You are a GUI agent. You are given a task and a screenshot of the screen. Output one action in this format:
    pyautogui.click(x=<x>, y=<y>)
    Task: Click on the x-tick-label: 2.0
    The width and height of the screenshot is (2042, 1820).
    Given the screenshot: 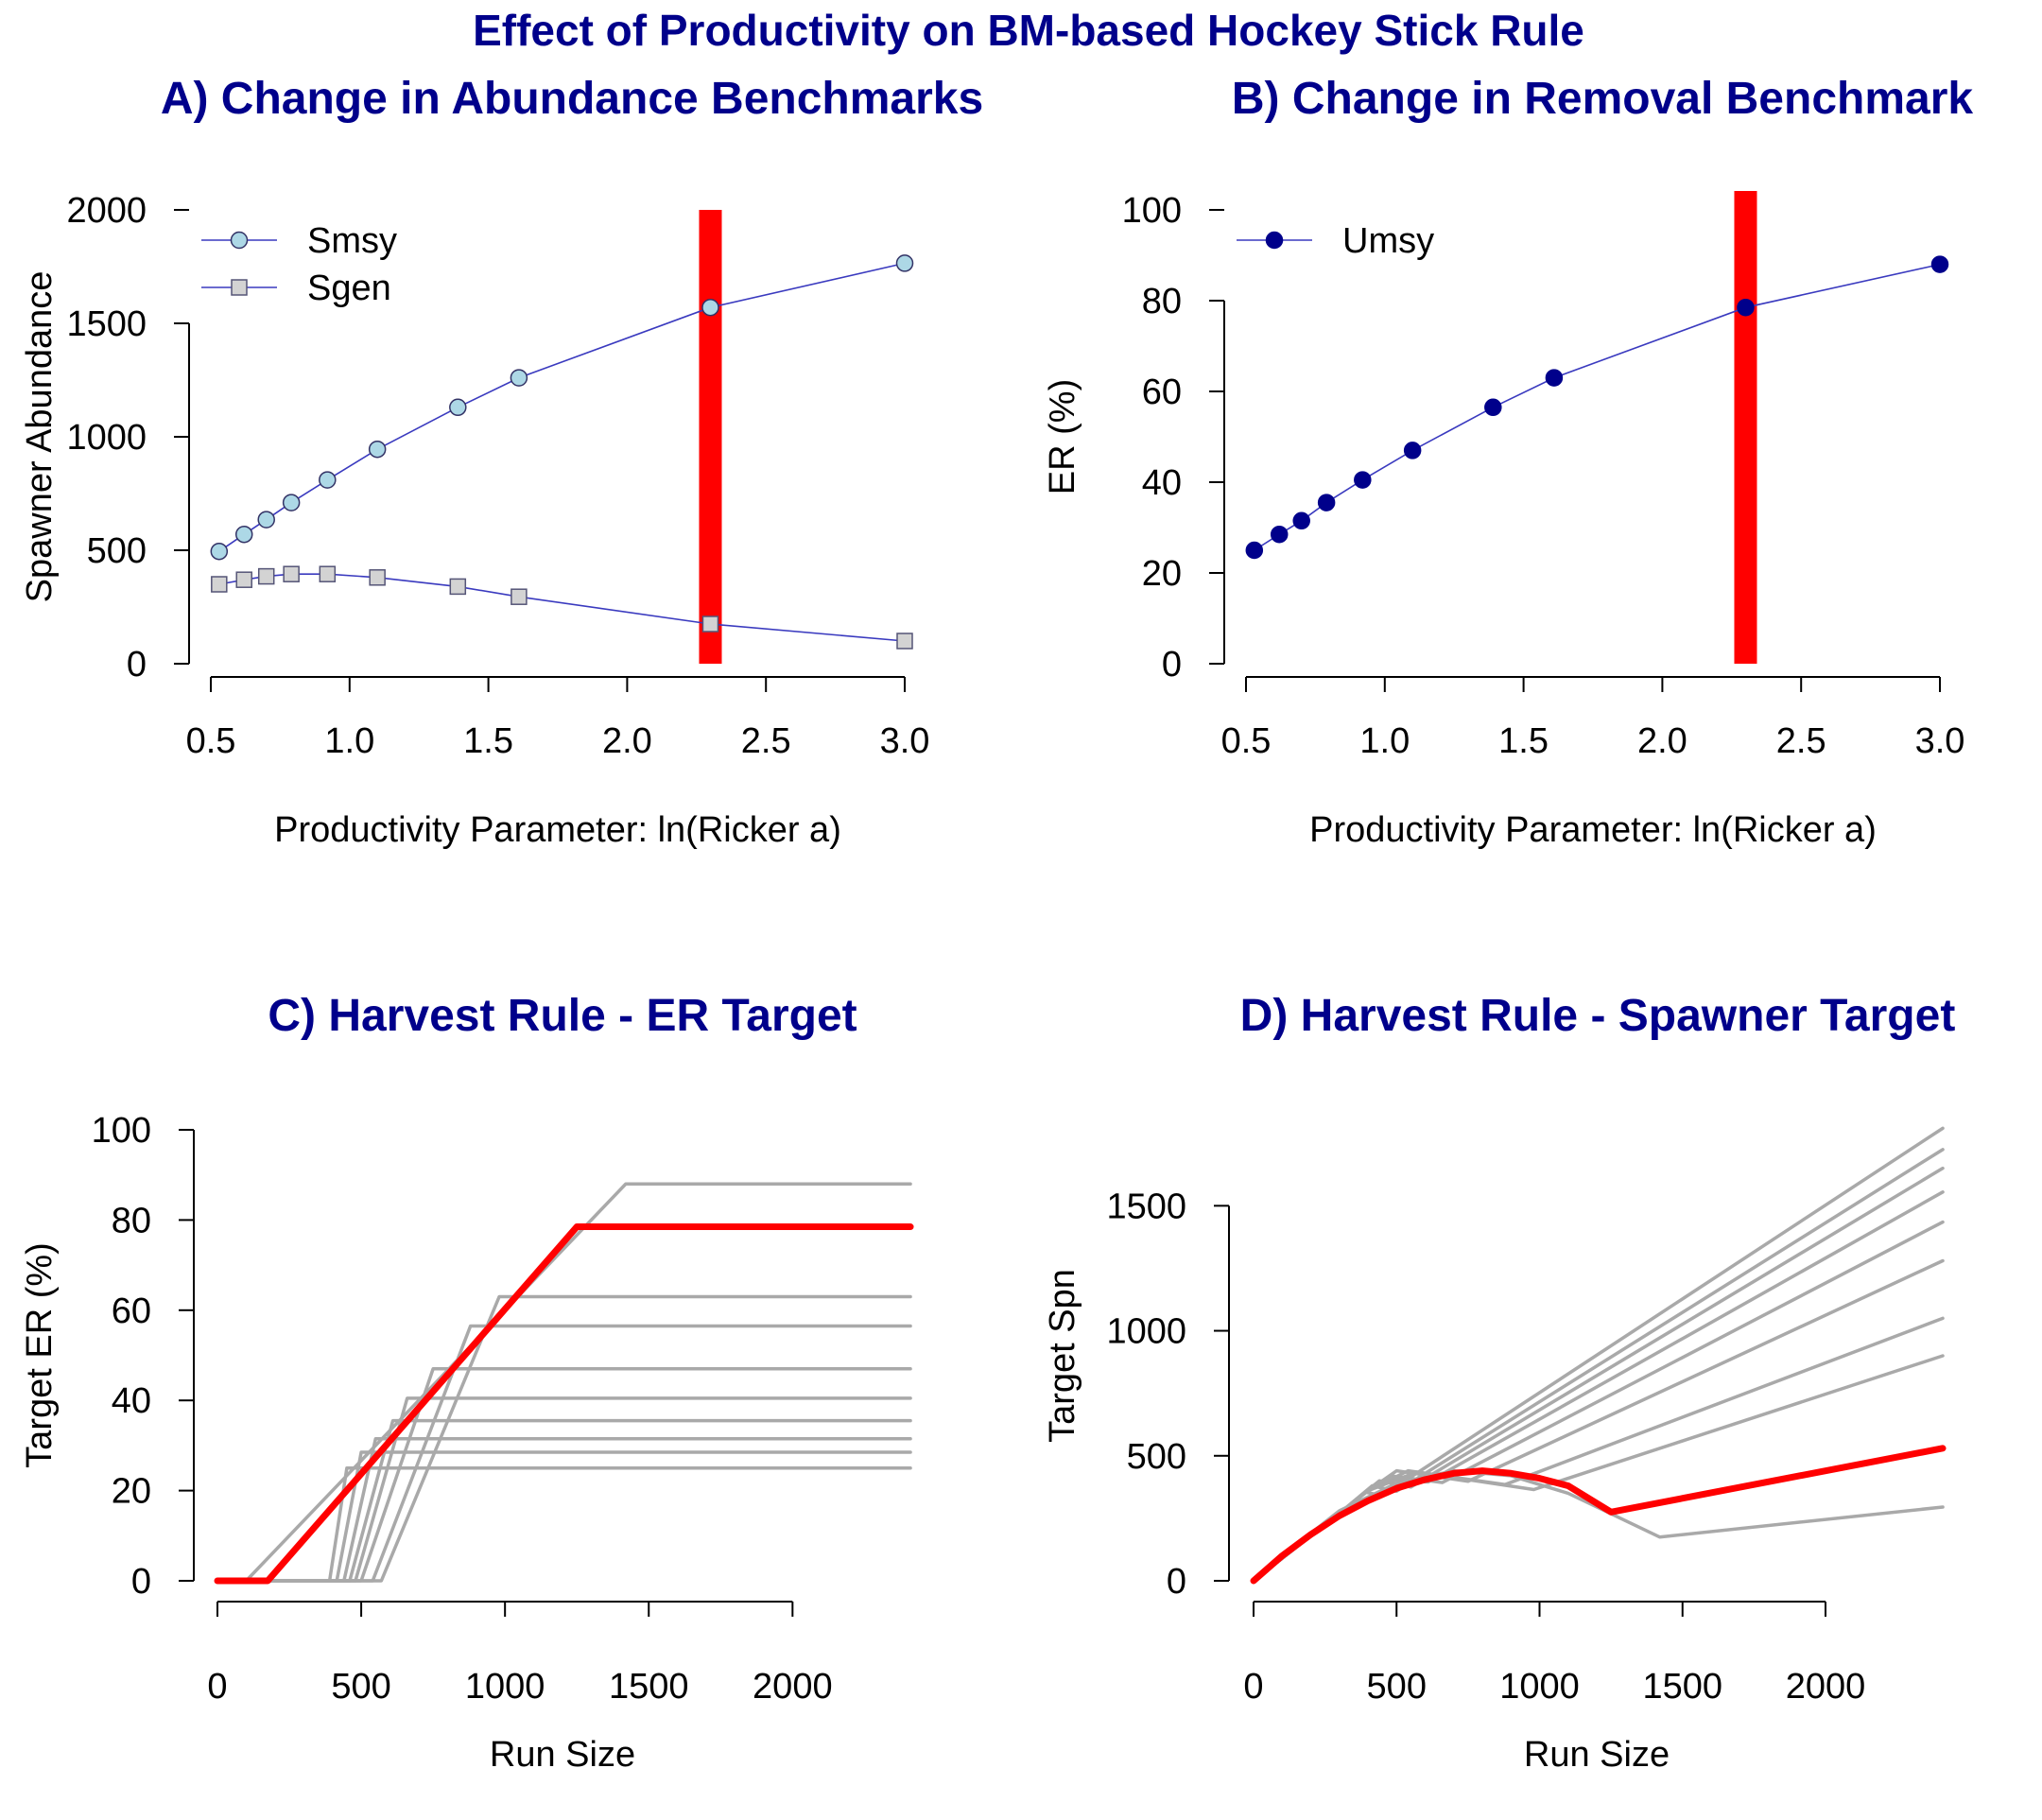 What is the action you would take?
    pyautogui.click(x=627, y=741)
    